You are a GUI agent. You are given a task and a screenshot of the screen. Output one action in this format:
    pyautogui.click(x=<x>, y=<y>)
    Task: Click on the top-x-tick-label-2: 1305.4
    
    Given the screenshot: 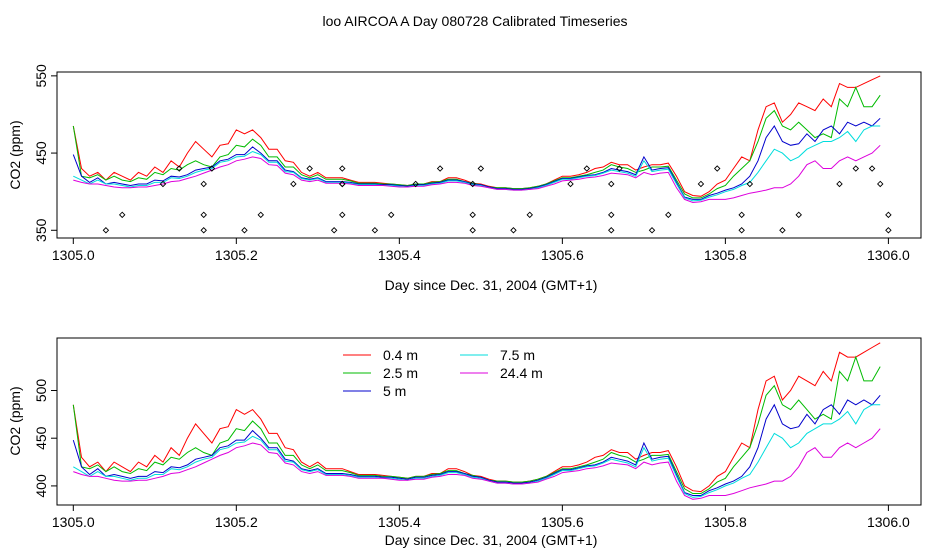 What is the action you would take?
    pyautogui.click(x=399, y=255)
    